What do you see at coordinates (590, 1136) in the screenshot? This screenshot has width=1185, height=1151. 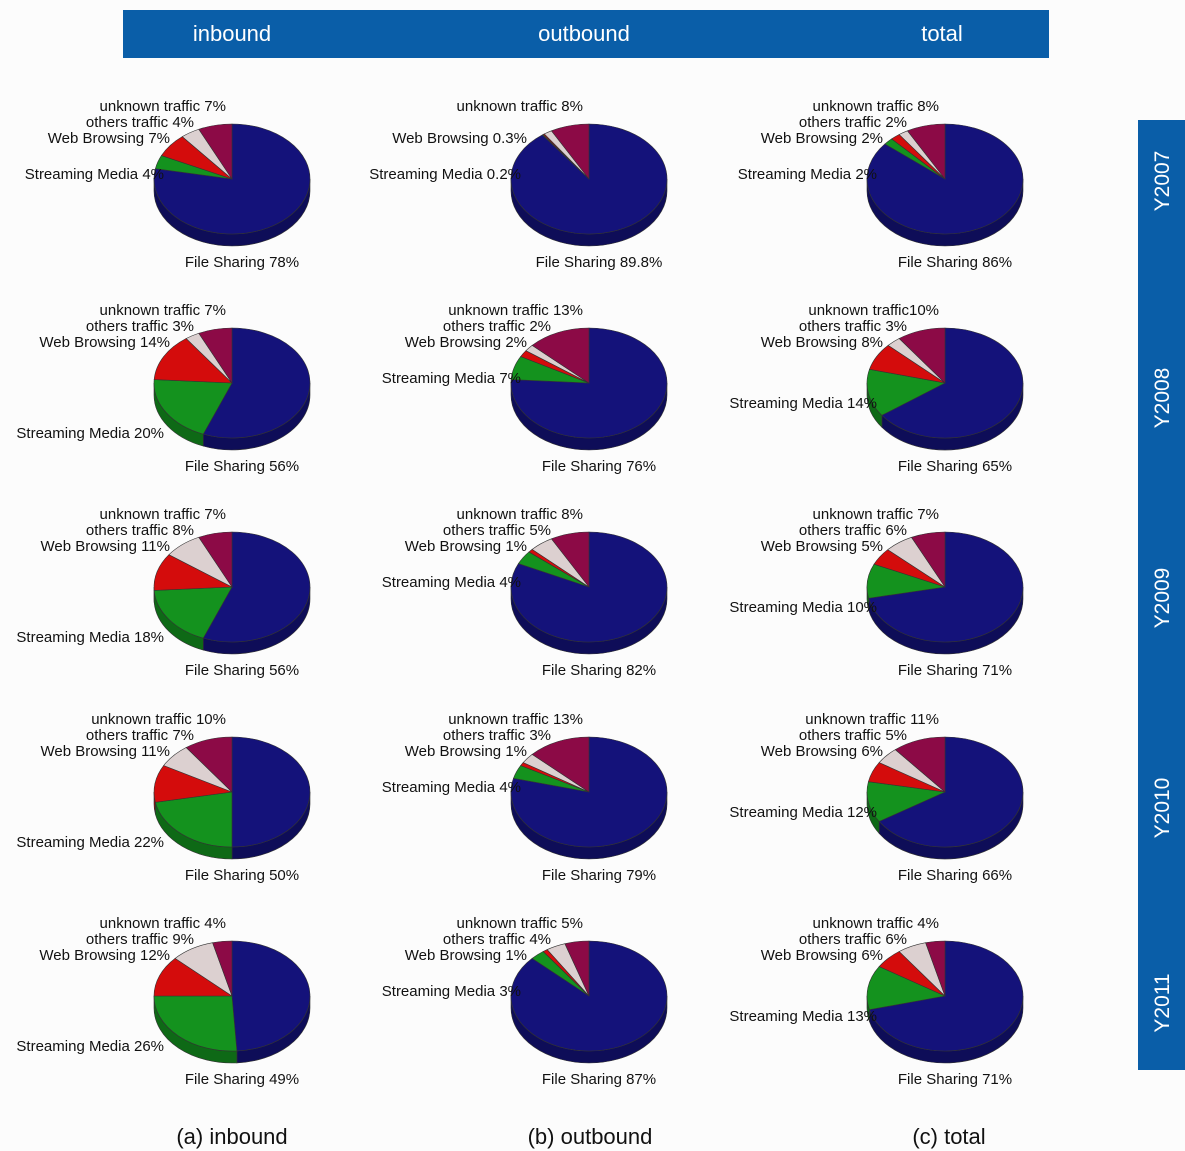 I see `caption-outbound: (b) outbound` at bounding box center [590, 1136].